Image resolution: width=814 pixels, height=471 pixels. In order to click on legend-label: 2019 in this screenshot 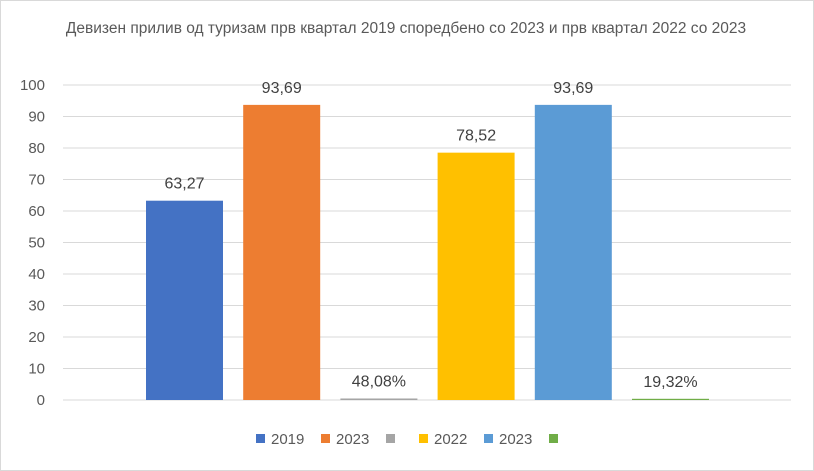, I will do `click(287, 439)`.